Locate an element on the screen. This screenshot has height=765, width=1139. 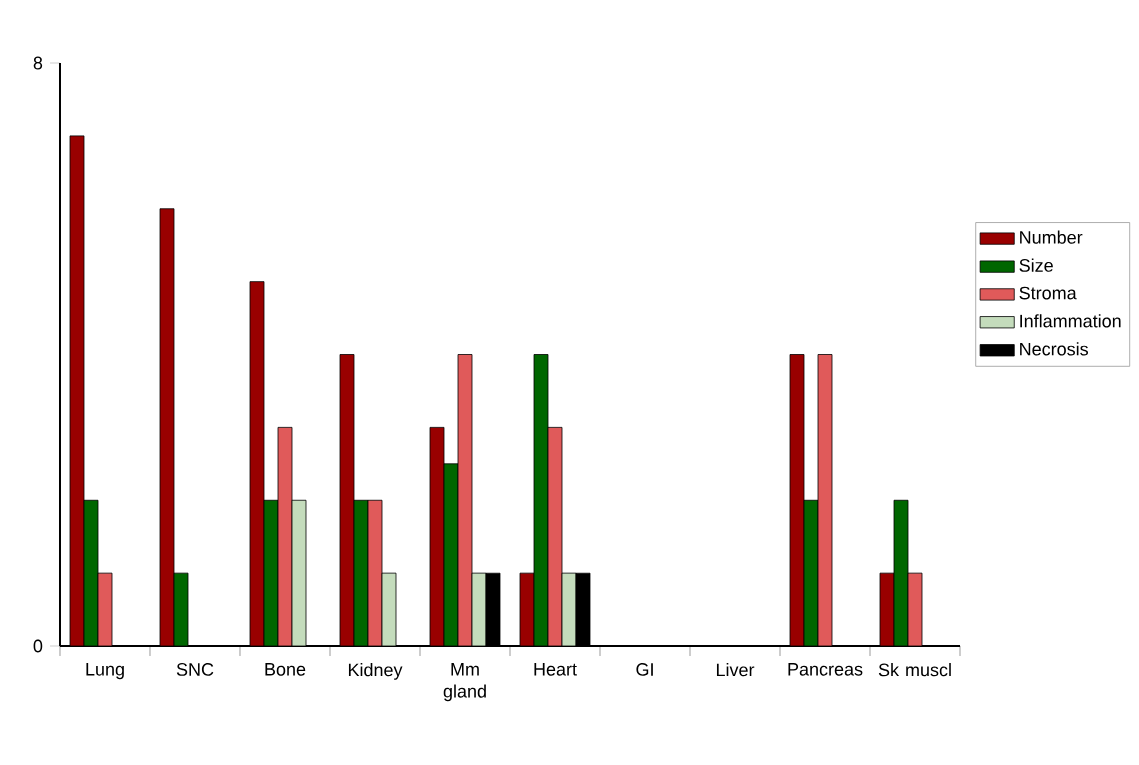
legend-label: Necrosis is located at coordinates (1054, 349).